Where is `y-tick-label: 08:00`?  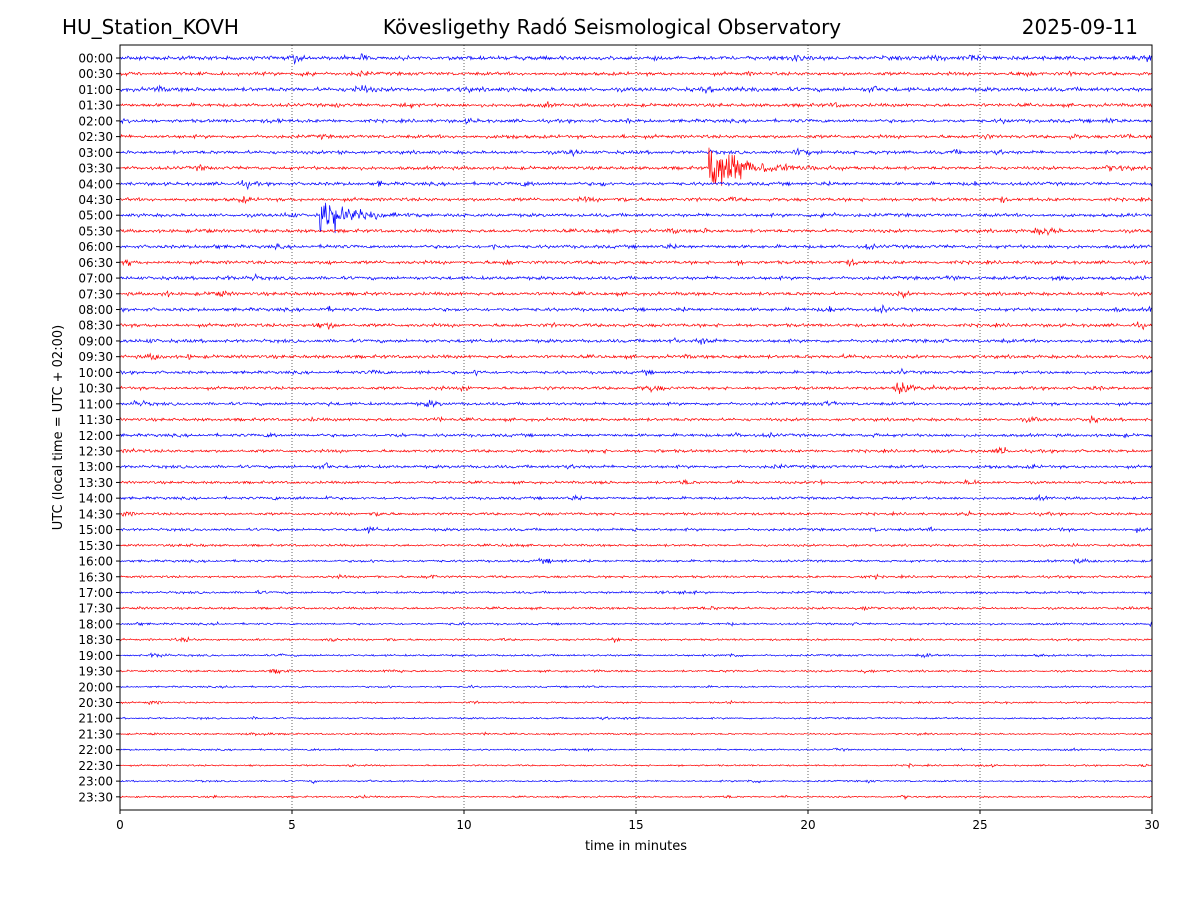
y-tick-label: 08:00 is located at coordinates (95, 310).